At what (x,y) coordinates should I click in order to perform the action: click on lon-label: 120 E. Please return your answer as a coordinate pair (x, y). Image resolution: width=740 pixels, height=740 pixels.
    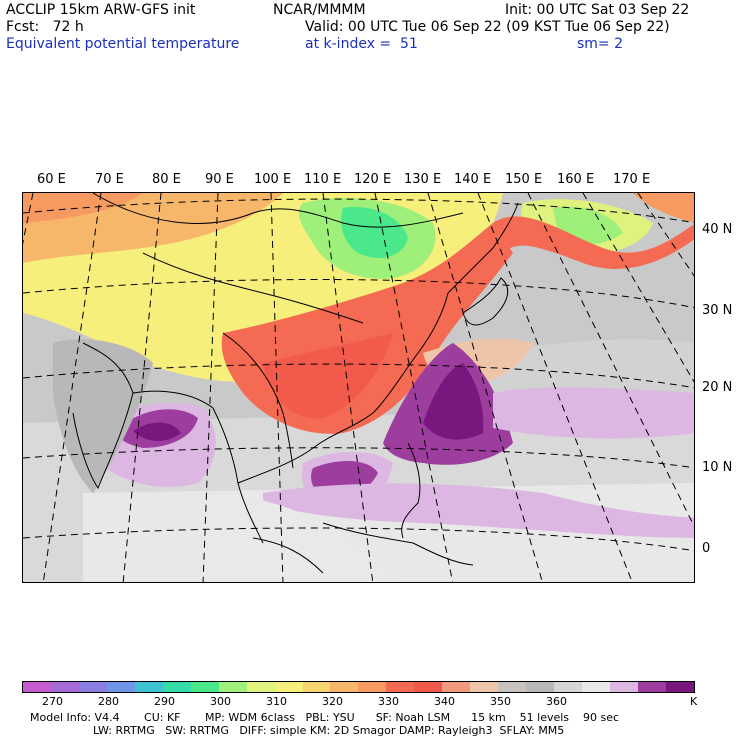
    Looking at the image, I should click on (373, 179).